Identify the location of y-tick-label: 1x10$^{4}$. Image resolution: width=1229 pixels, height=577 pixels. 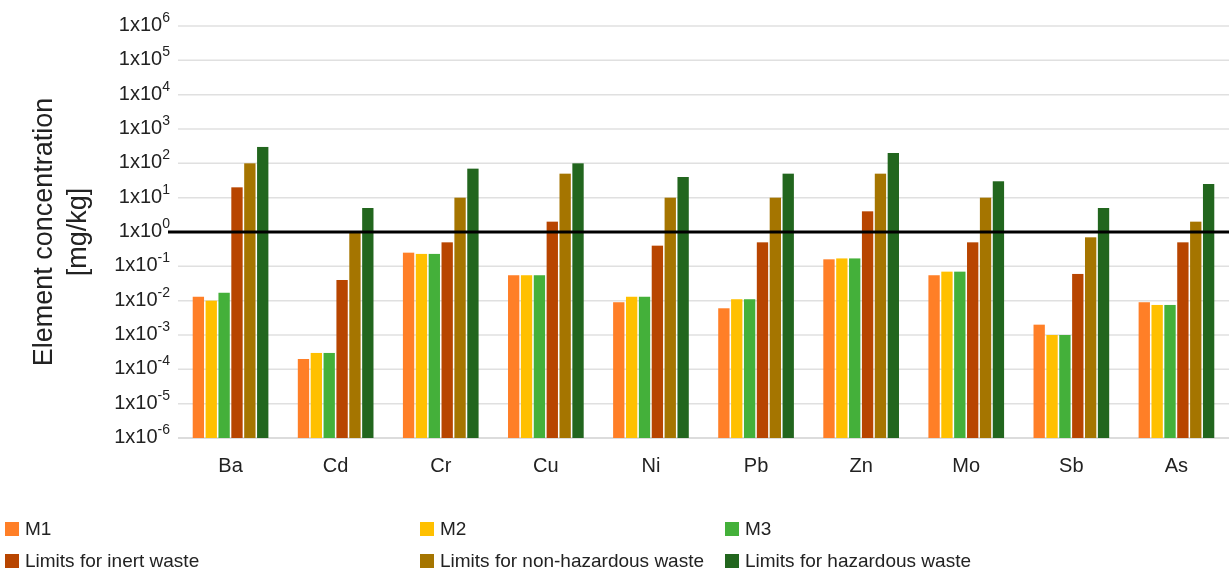
(144, 90).